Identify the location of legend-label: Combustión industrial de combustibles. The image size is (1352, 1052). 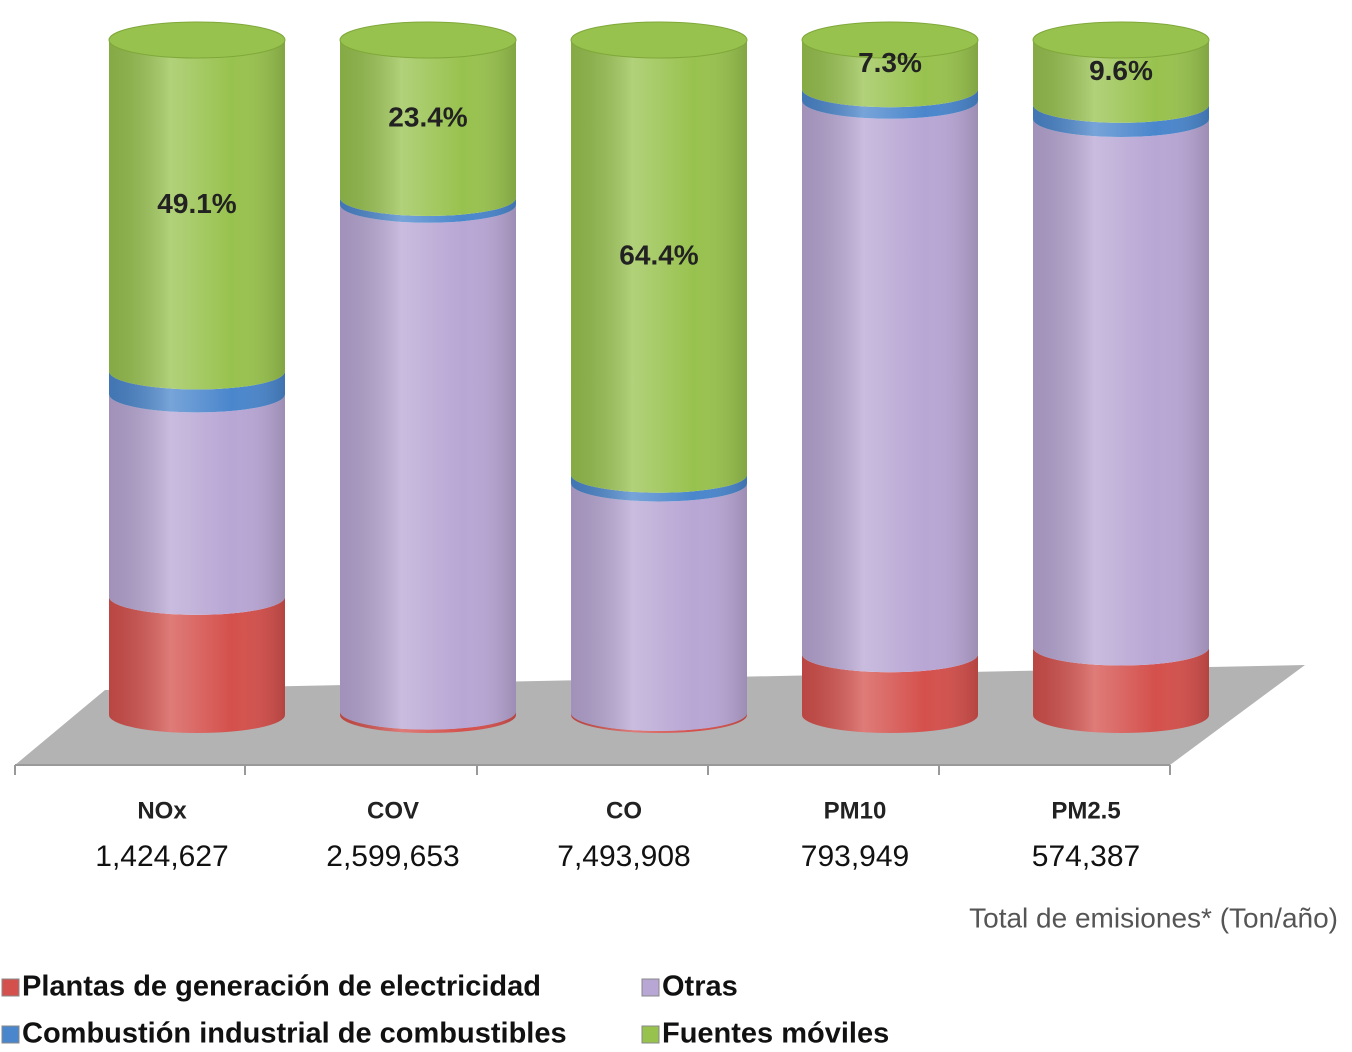
(294, 1034).